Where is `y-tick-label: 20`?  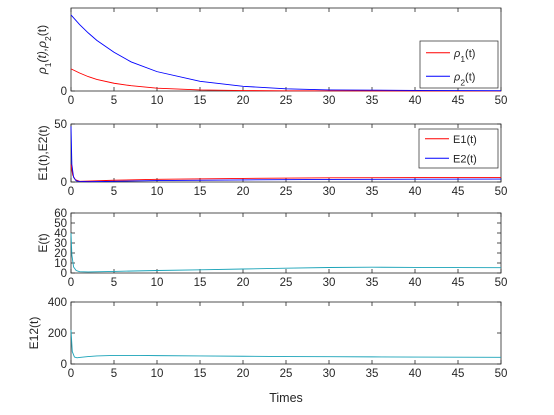
y-tick-label: 20 is located at coordinates (60, 254).